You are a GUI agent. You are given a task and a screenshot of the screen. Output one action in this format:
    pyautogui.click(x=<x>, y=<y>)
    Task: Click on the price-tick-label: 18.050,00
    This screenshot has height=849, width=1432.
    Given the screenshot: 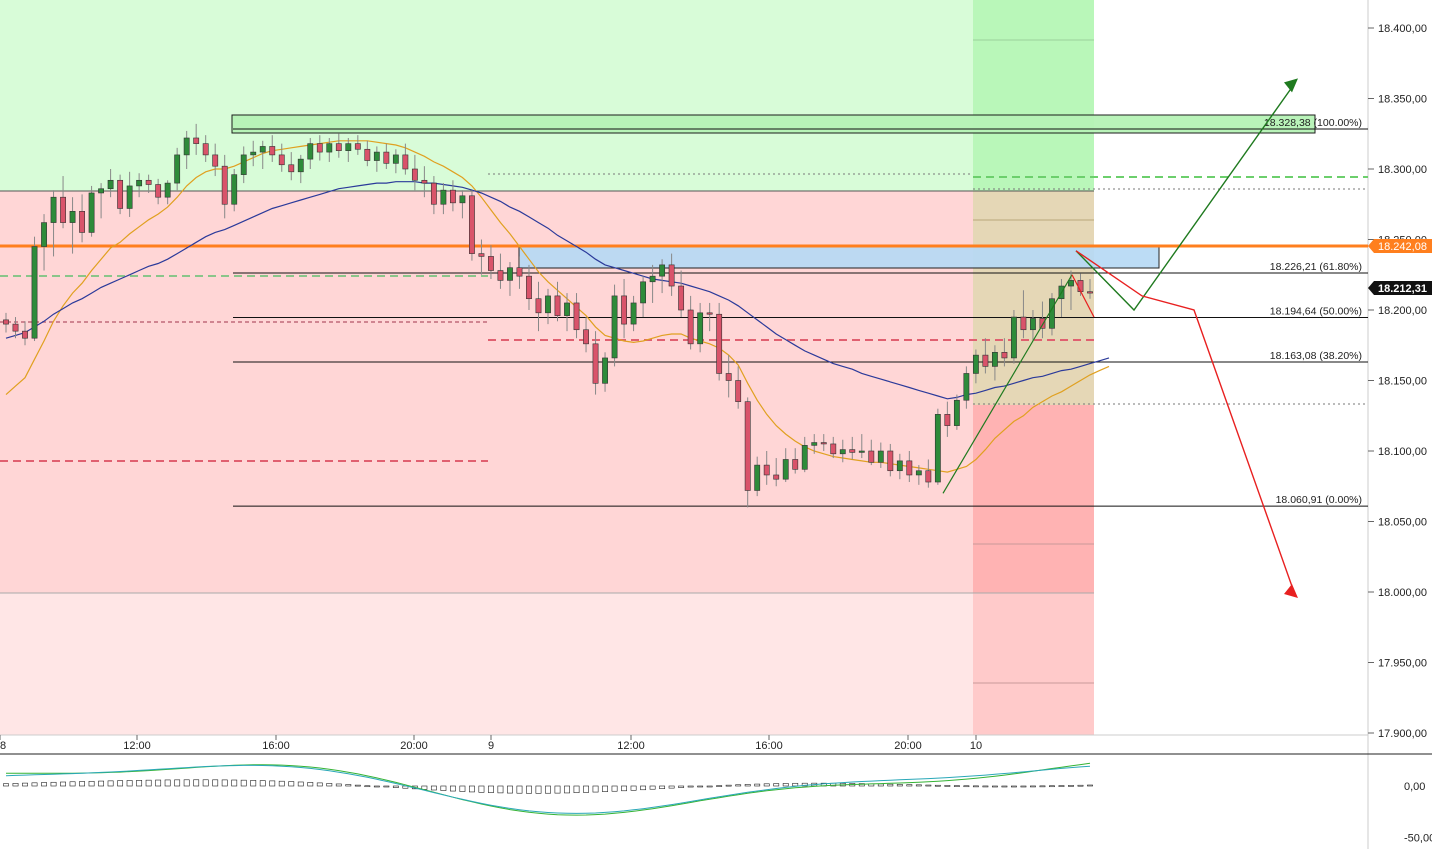 What is the action you would take?
    pyautogui.click(x=1402, y=523)
    